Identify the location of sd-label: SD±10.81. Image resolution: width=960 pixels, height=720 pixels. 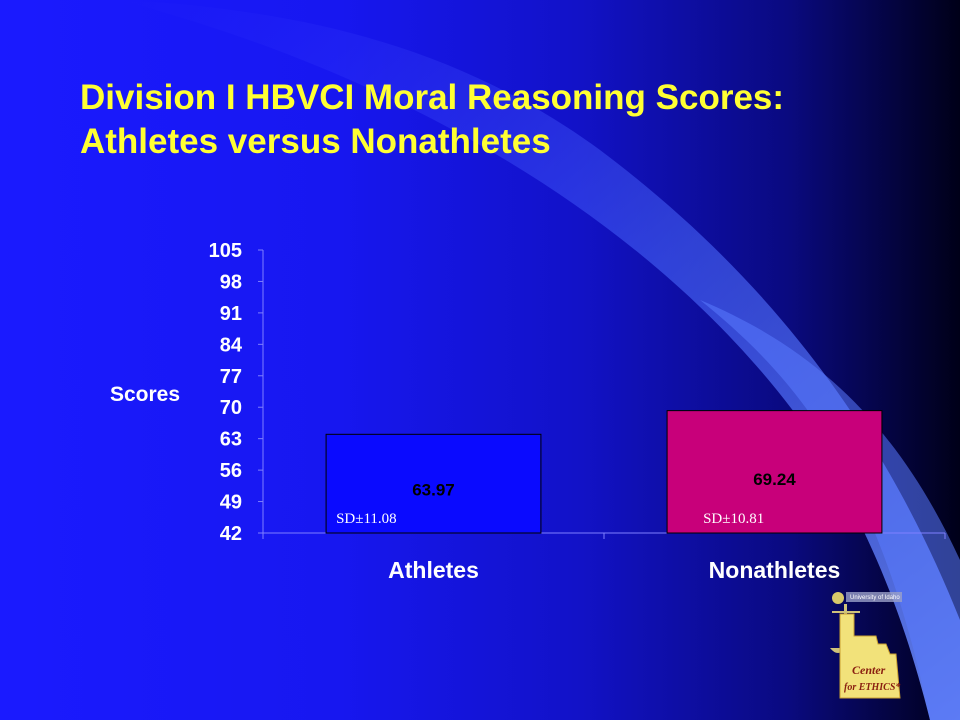
(733, 519).